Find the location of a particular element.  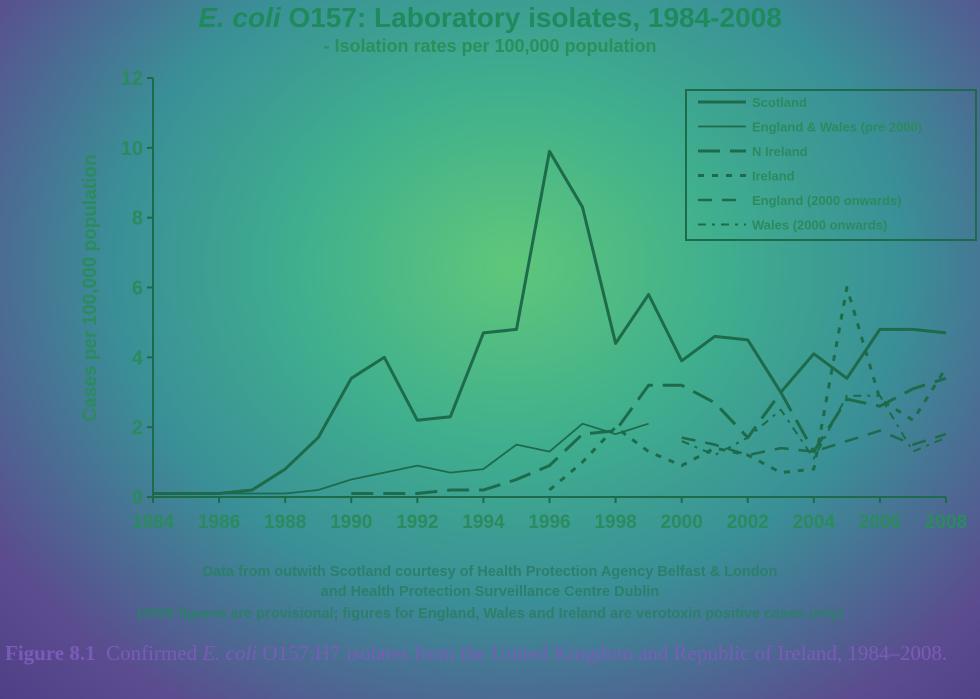

x-tick-label: 1988 is located at coordinates (285, 522).